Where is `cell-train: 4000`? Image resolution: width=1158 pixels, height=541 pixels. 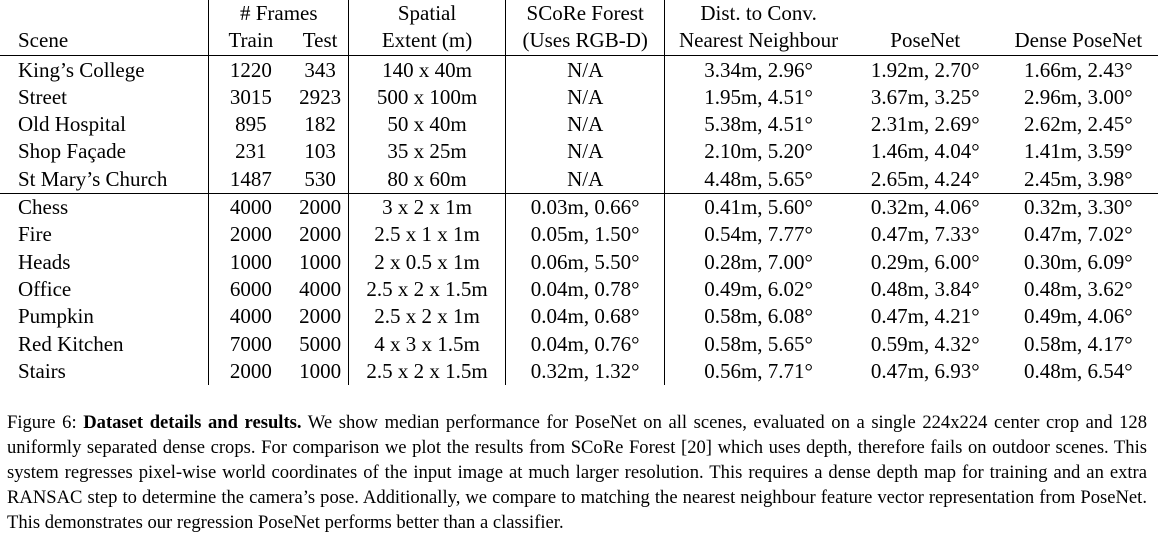 cell-train: 4000 is located at coordinates (250, 317).